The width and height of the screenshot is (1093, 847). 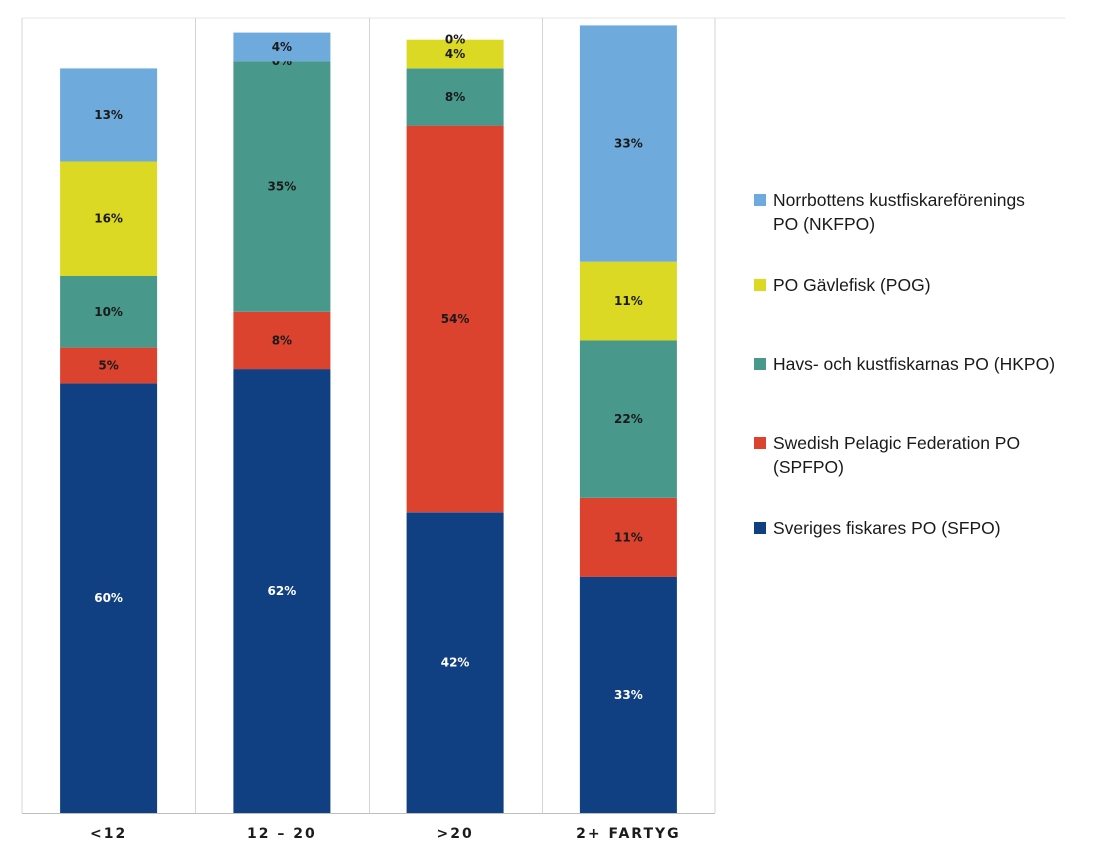 What do you see at coordinates (887, 528) in the screenshot?
I see `legend-label: Sveriges fiskares PO (SFPO)` at bounding box center [887, 528].